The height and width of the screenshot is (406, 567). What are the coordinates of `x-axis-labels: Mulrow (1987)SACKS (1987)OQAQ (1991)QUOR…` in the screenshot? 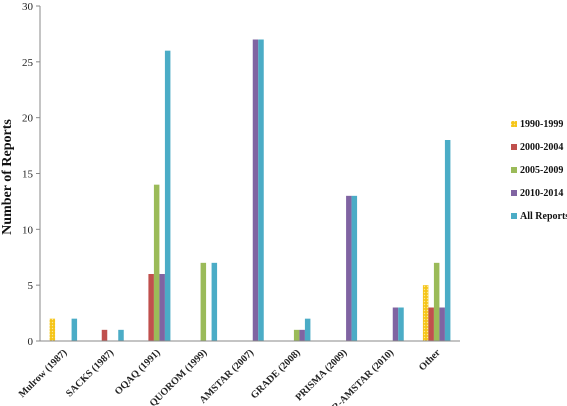 It's located at (230, 376).